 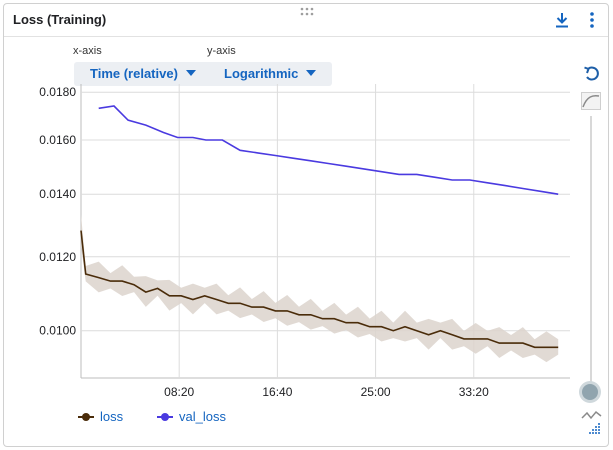 I want to click on drag-handle-icon, so click(x=307, y=12).